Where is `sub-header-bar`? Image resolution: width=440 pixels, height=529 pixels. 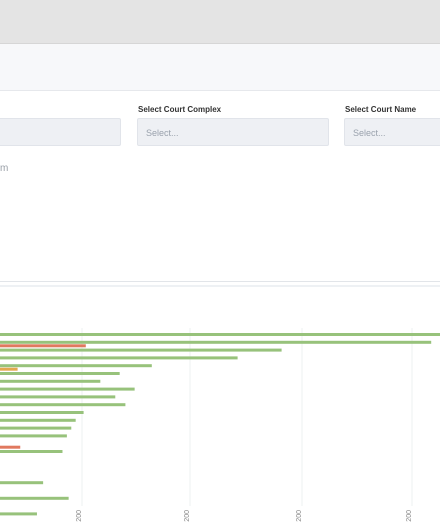
sub-header-bar is located at coordinates (220, 67).